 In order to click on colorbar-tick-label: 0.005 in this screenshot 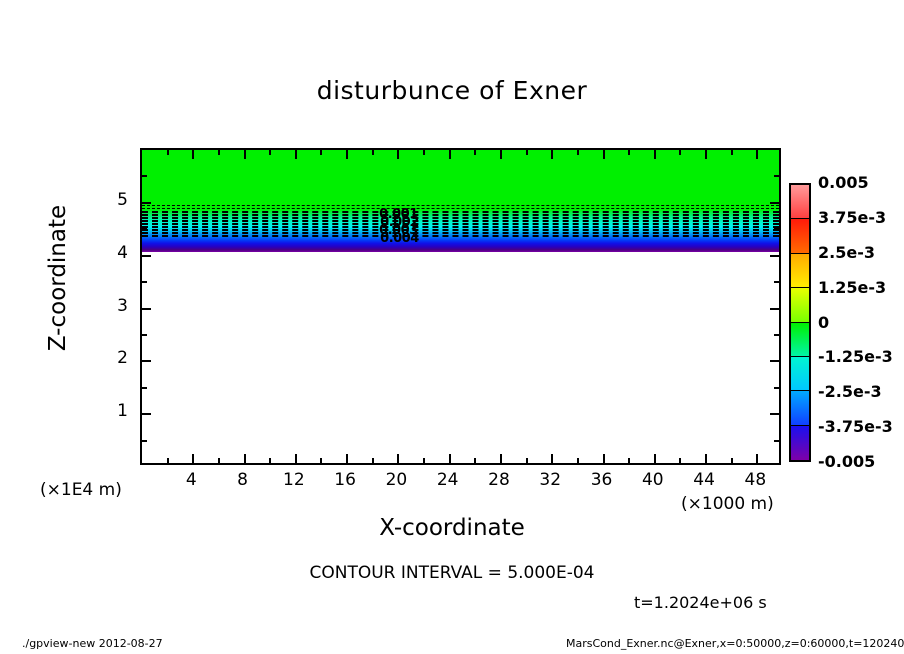, I will do `click(843, 182)`.